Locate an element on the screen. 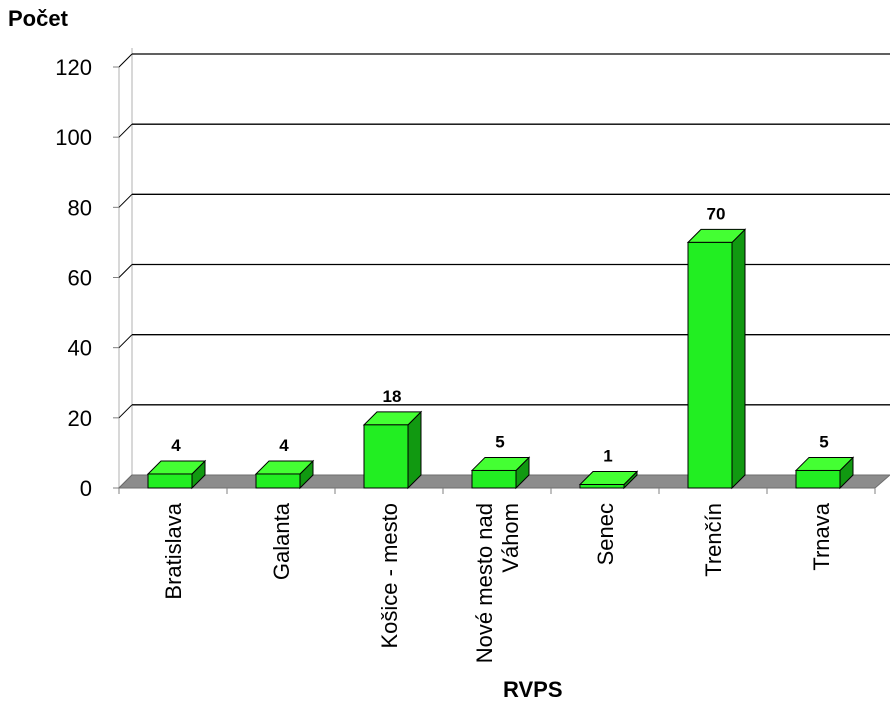 Image resolution: width=890 pixels, height=709 pixels. x-tick-label: Trenčín is located at coordinates (713, 540).